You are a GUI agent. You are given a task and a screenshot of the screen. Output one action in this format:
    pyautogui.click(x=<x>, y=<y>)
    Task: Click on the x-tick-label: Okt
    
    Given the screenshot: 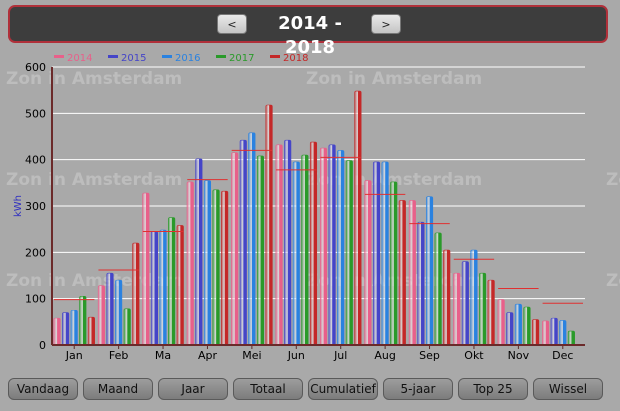 What is the action you would take?
    pyautogui.click(x=474, y=355)
    